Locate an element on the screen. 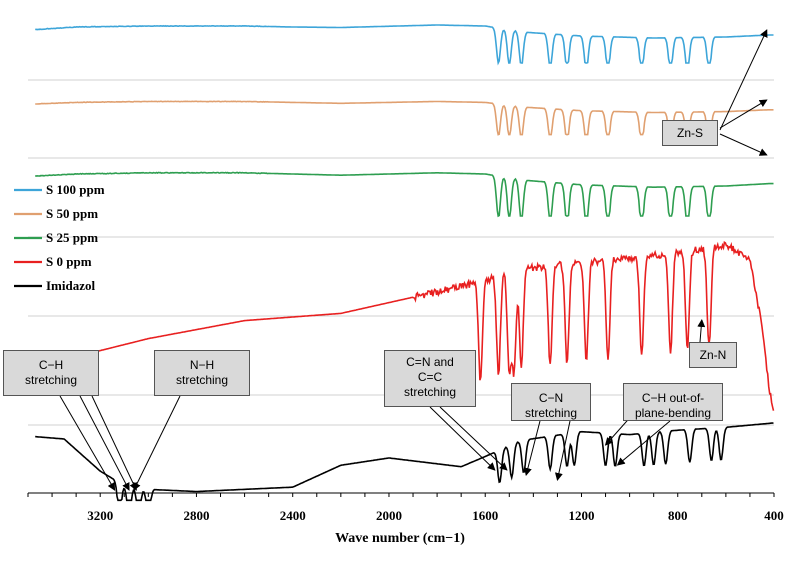 The width and height of the screenshot is (796, 579). legend-label: S 0 ppm is located at coordinates (69, 261).